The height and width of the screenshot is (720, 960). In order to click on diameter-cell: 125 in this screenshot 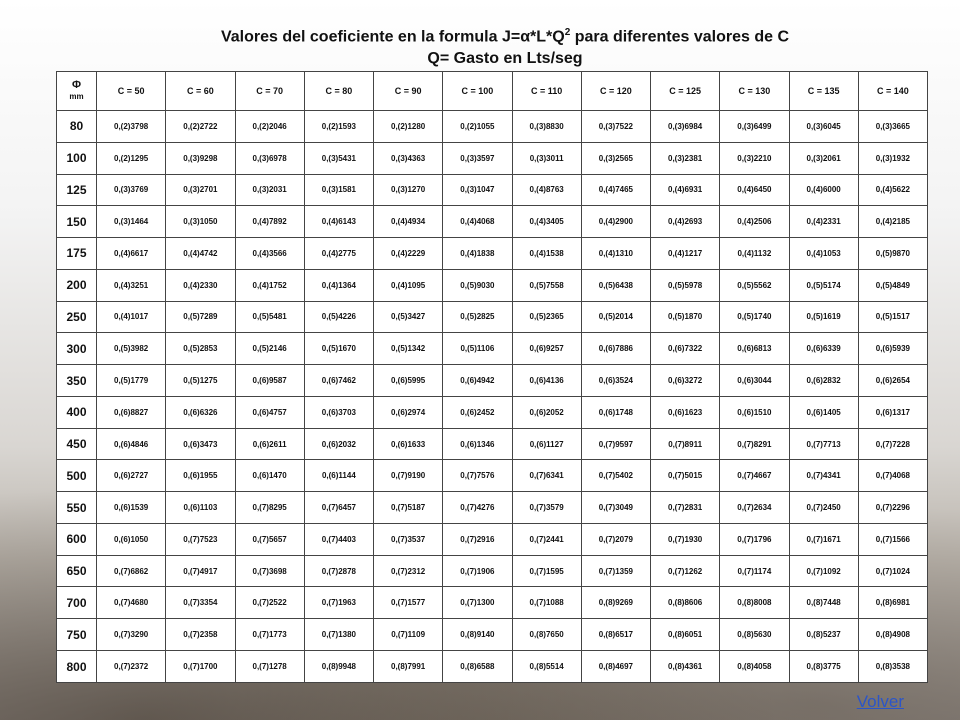, I will do `click(76, 190)`.